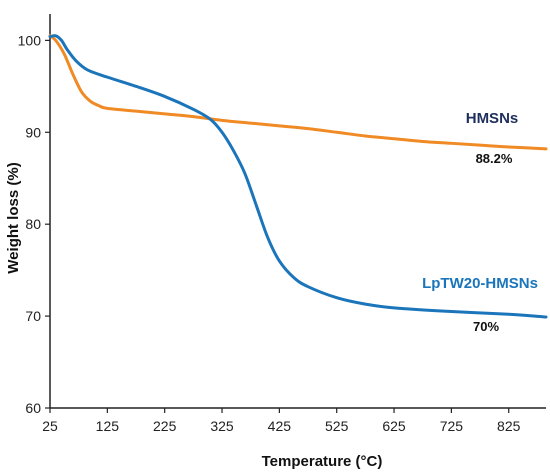 The width and height of the screenshot is (550, 472). What do you see at coordinates (394, 426) in the screenshot?
I see `x-tick-label: 625` at bounding box center [394, 426].